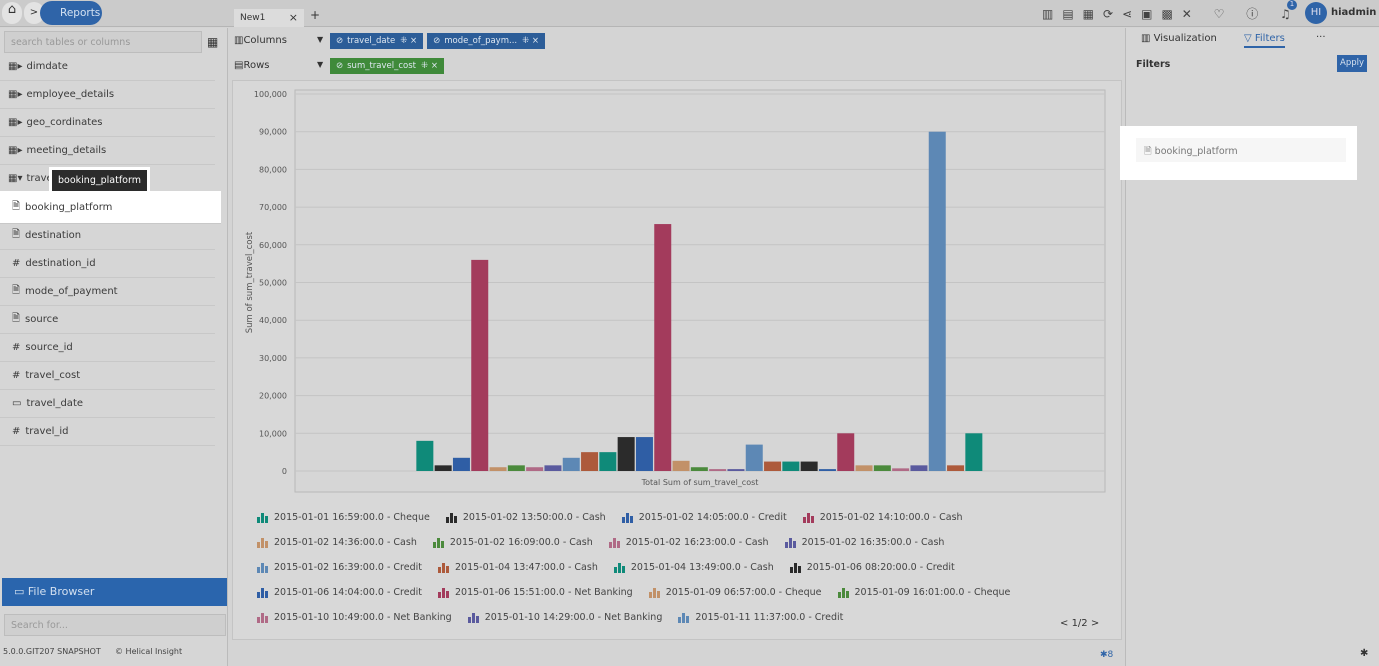  What do you see at coordinates (315, 15) in the screenshot?
I see `new-tab: +` at bounding box center [315, 15].